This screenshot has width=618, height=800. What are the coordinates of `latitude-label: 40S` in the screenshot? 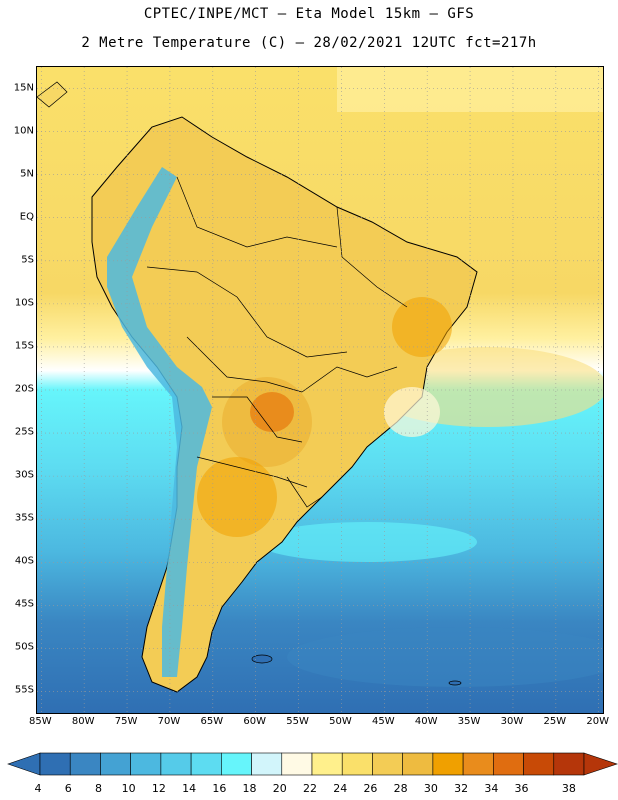 It's located at (24, 561).